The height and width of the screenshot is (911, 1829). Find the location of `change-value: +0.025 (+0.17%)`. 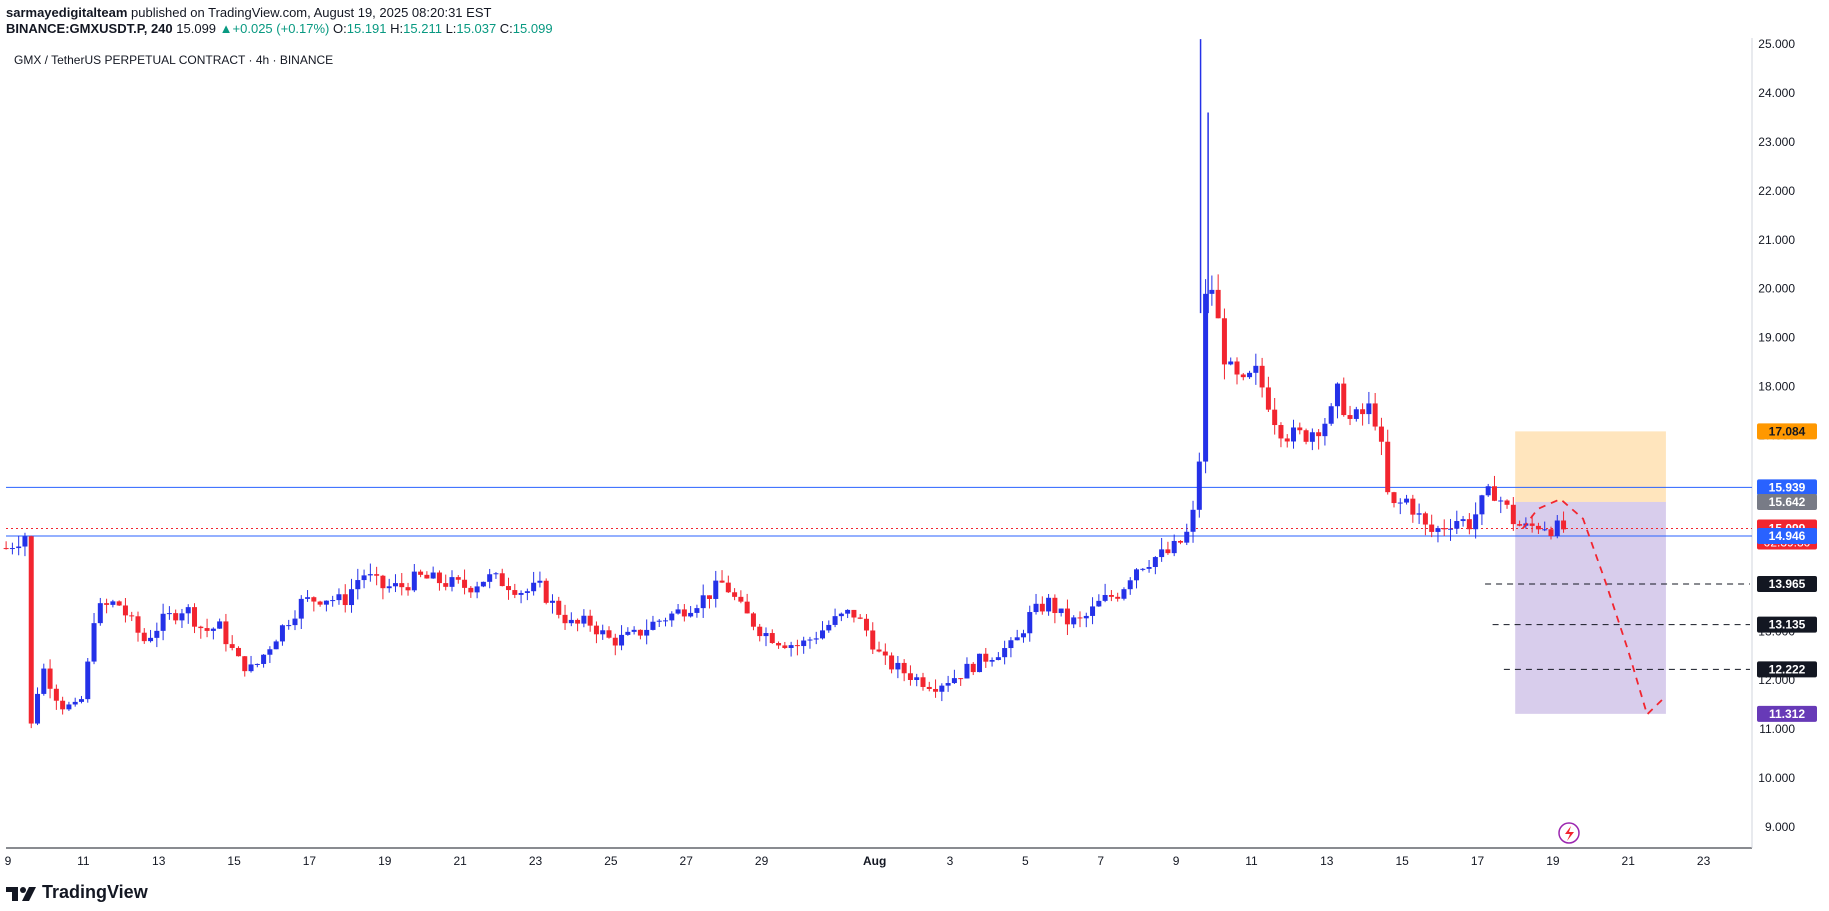

change-value: +0.025 (+0.17%) is located at coordinates (281, 28).